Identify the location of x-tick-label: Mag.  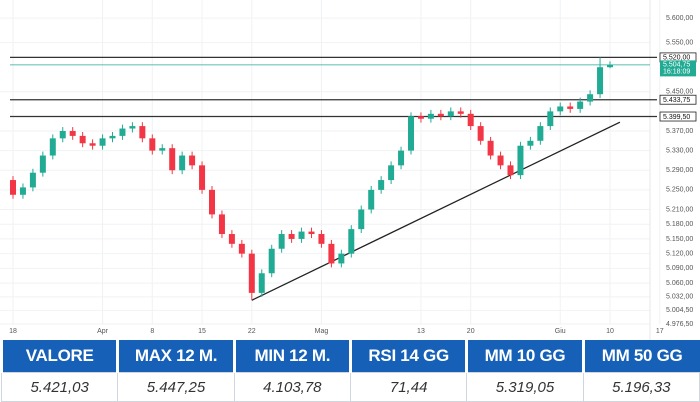
(322, 331).